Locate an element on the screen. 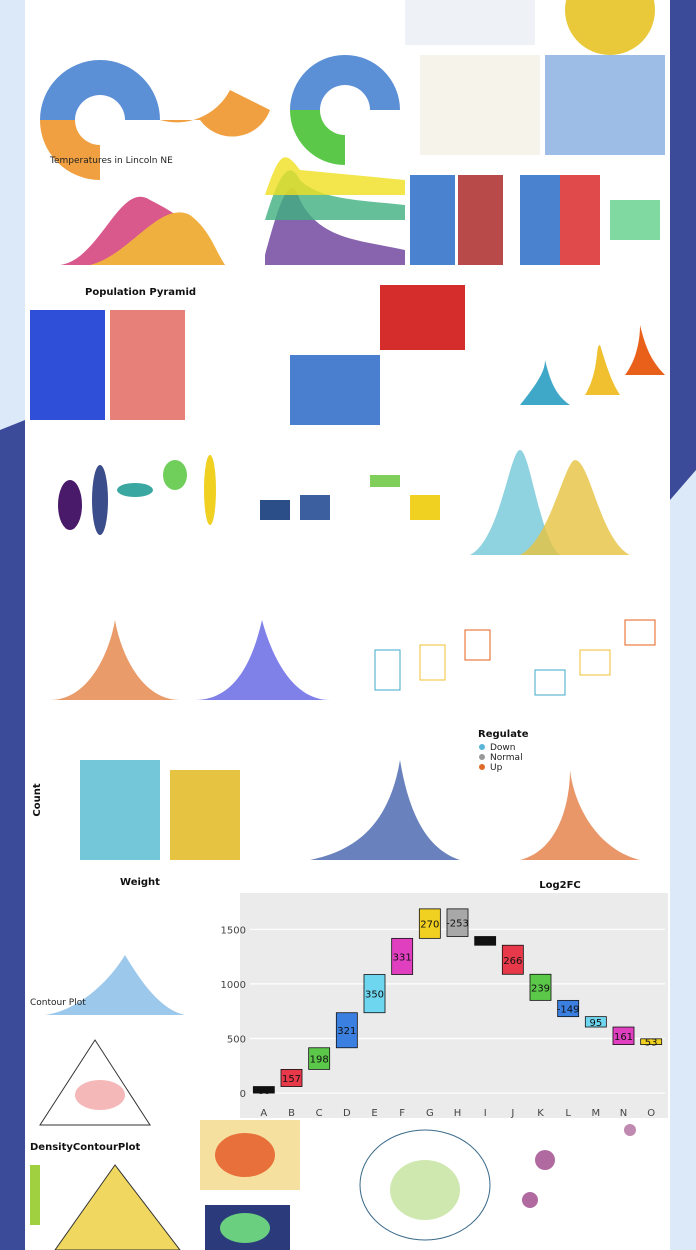 Image resolution: width=696 pixels, height=1250 pixels. value-label: 321 is located at coordinates (346, 1031).